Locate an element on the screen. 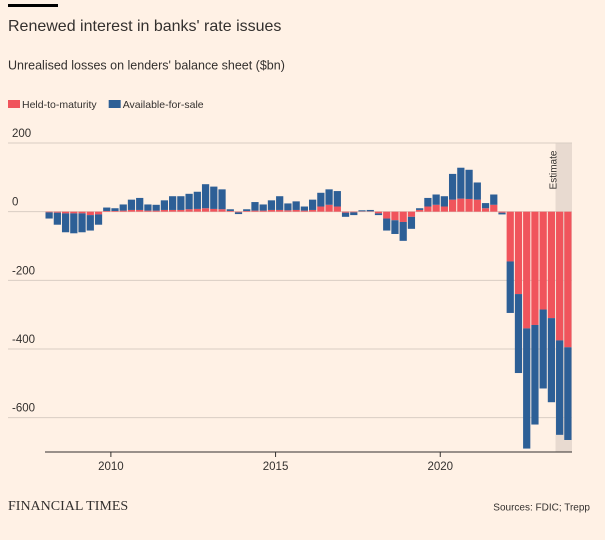  brand: FINANCIAL TIMES is located at coordinates (68, 506).